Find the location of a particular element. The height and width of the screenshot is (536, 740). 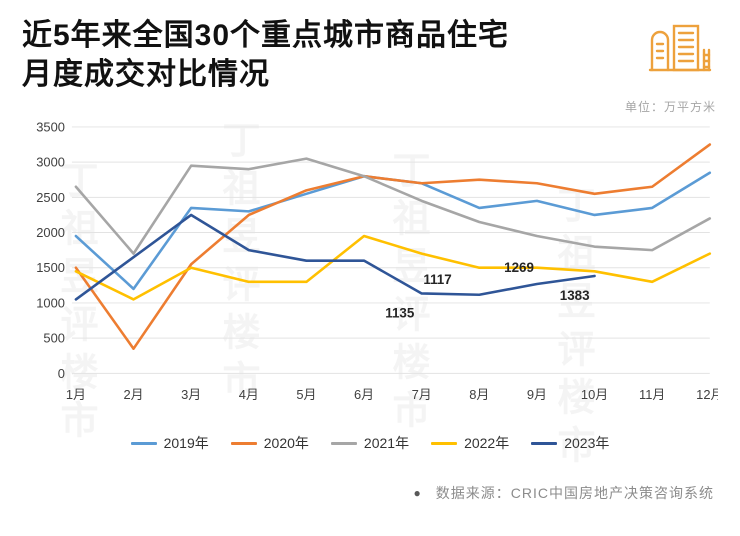

svg-text: 8月 is located at coordinates (479, 394).